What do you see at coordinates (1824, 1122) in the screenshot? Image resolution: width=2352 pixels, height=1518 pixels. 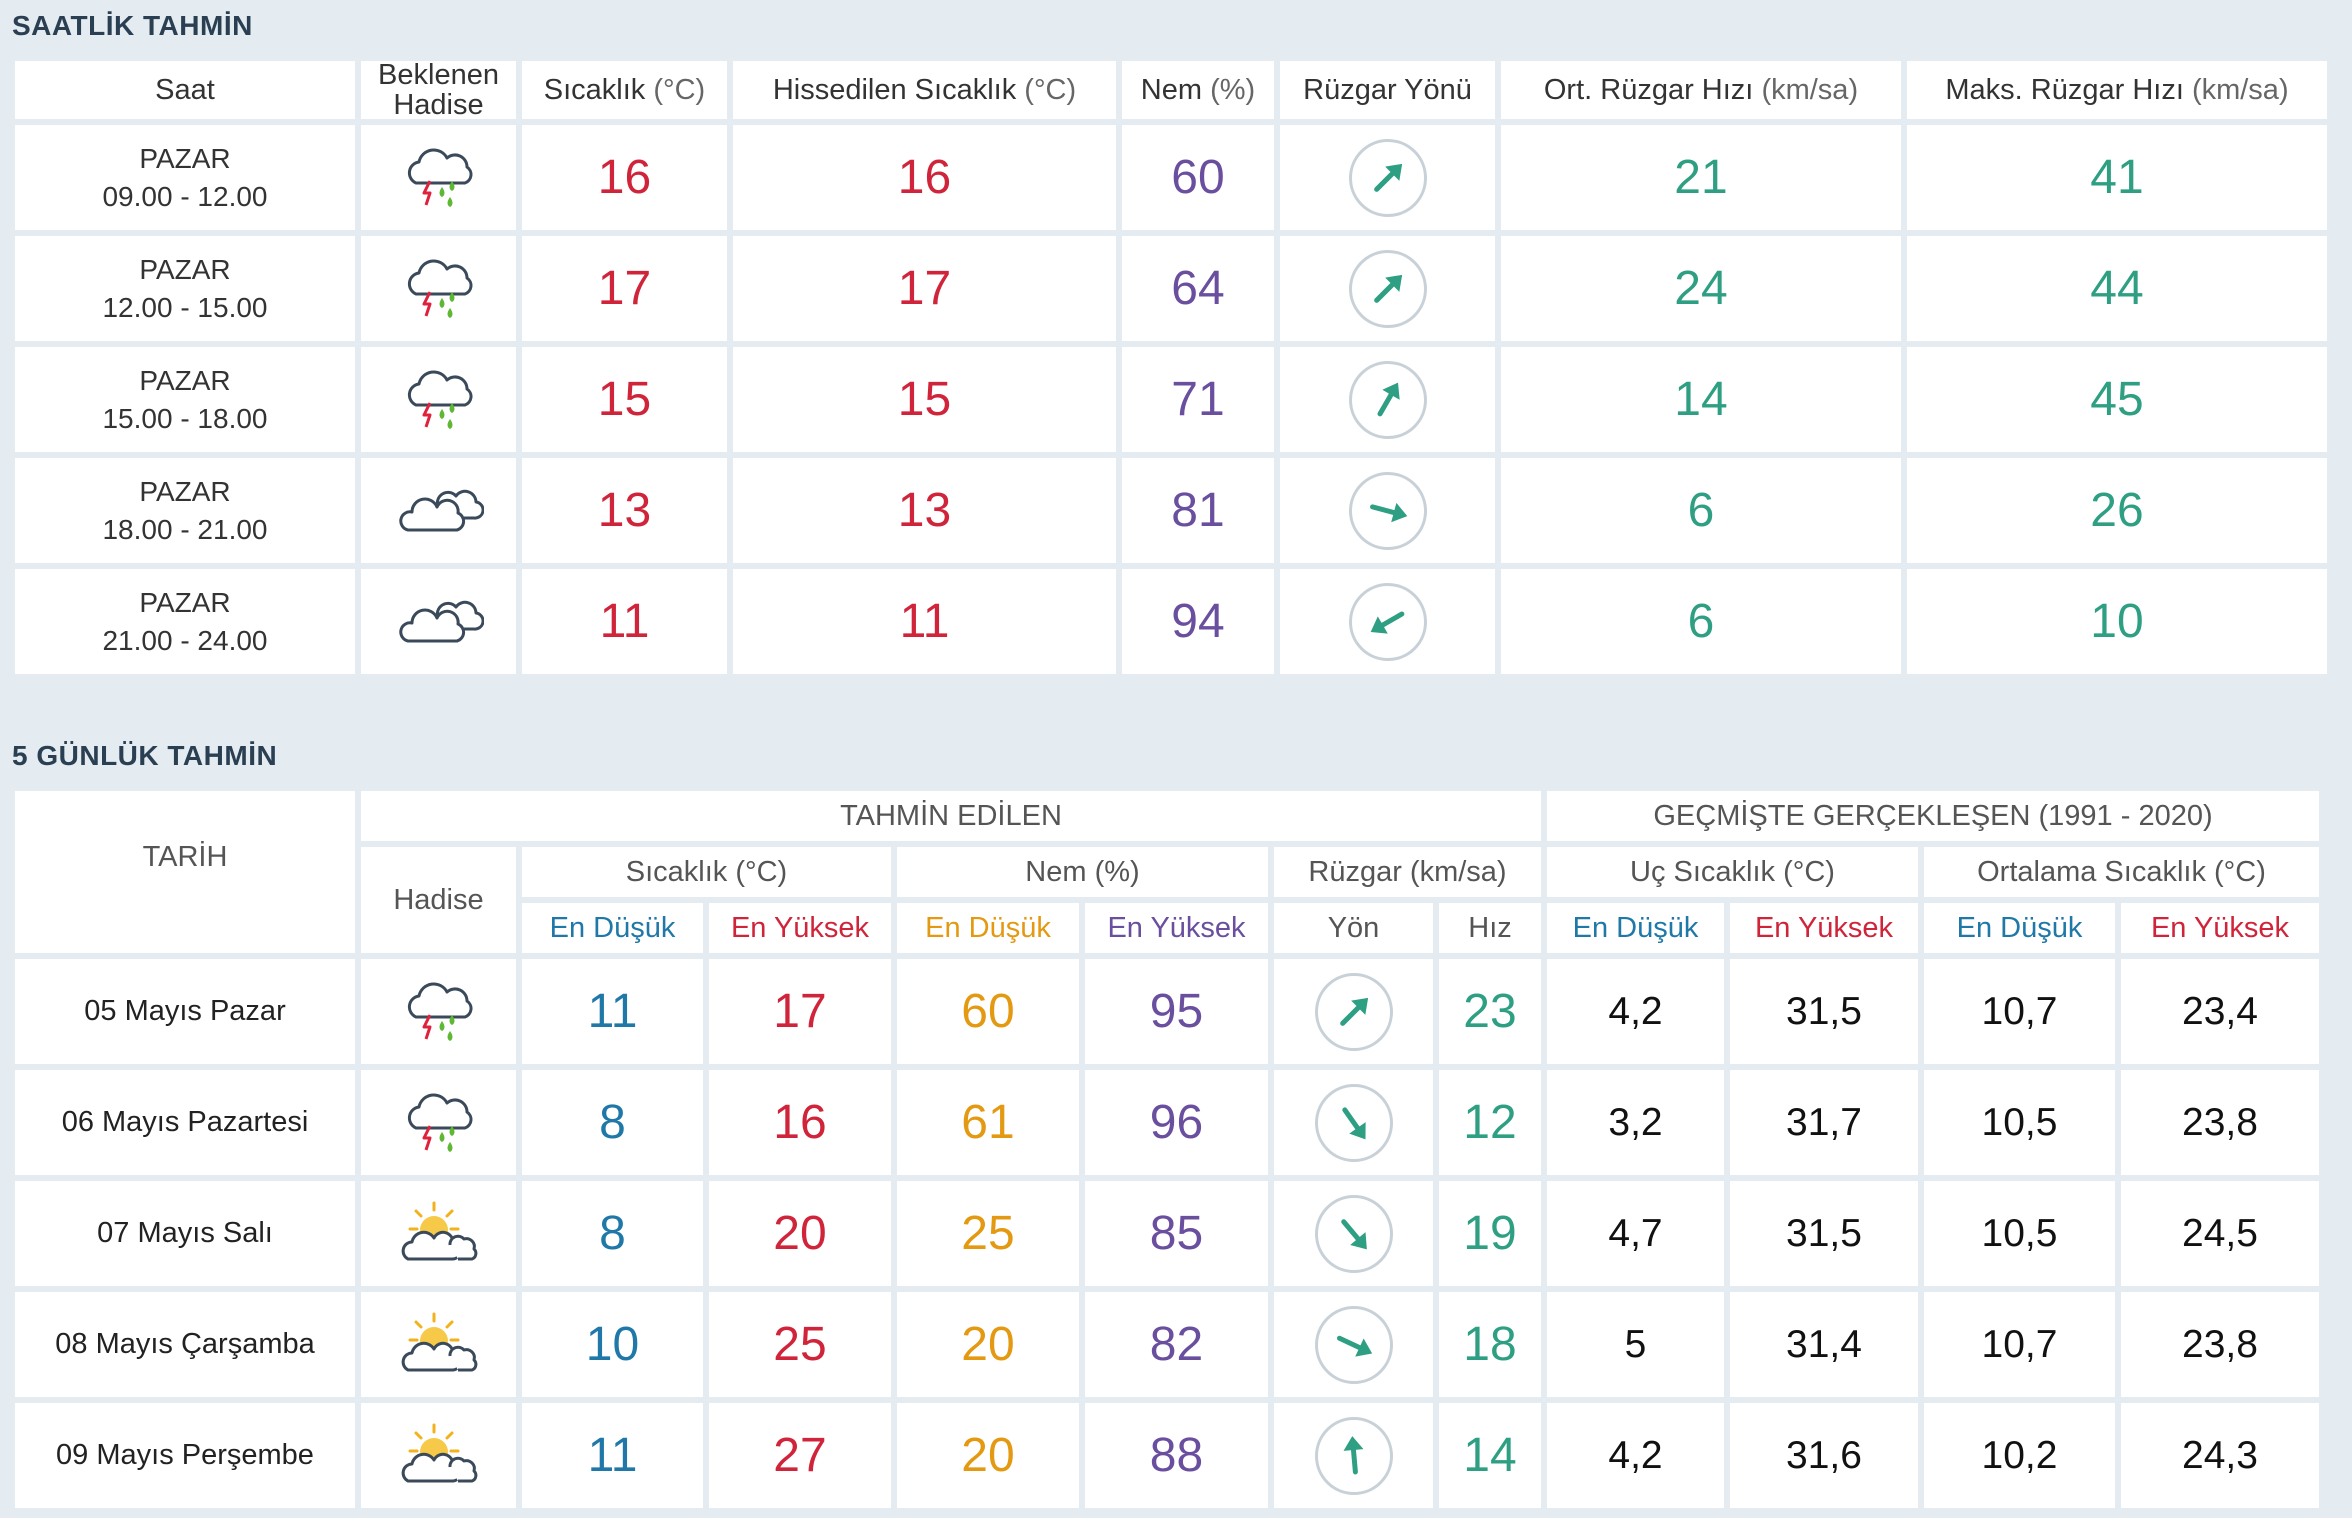 I see `extreme-max-value: 31,7` at bounding box center [1824, 1122].